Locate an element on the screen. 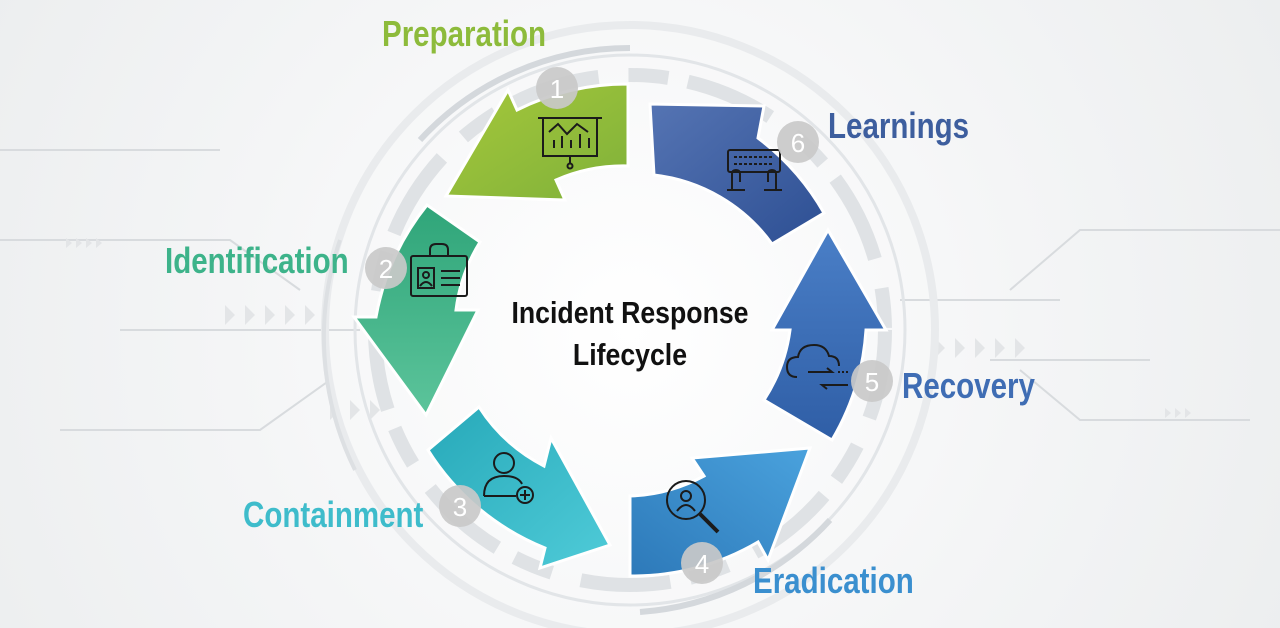 This screenshot has width=1280, height=628. stage-4-arrow is located at coordinates (720, 512).